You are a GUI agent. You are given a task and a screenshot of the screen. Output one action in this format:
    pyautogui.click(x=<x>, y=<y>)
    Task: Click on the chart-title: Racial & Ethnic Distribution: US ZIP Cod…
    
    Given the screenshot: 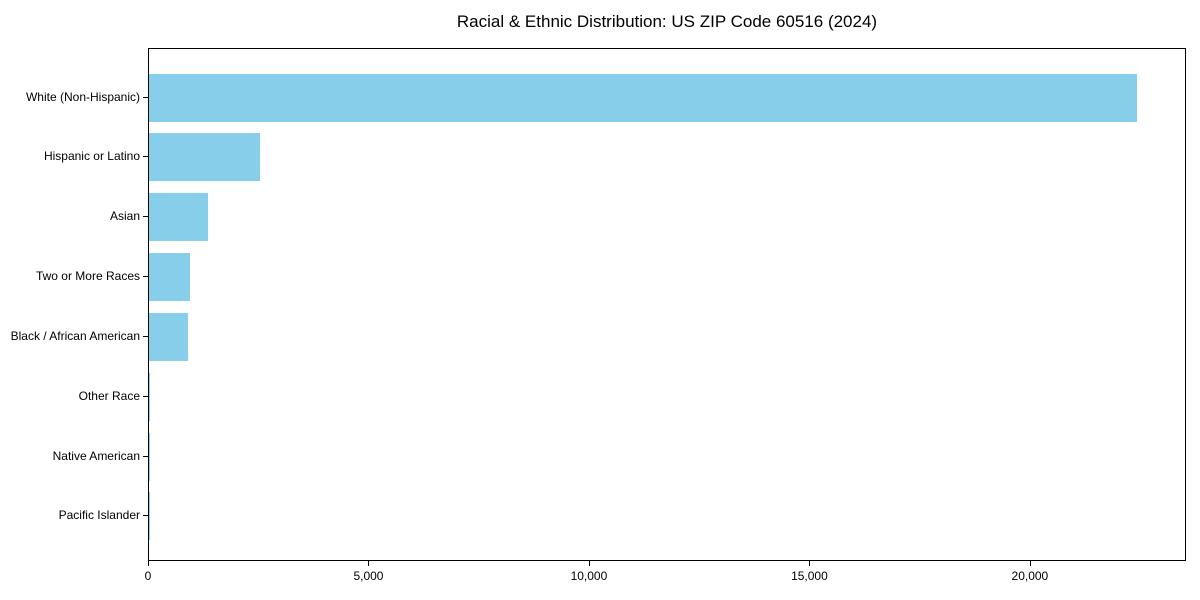 What is the action you would take?
    pyautogui.click(x=667, y=21)
    